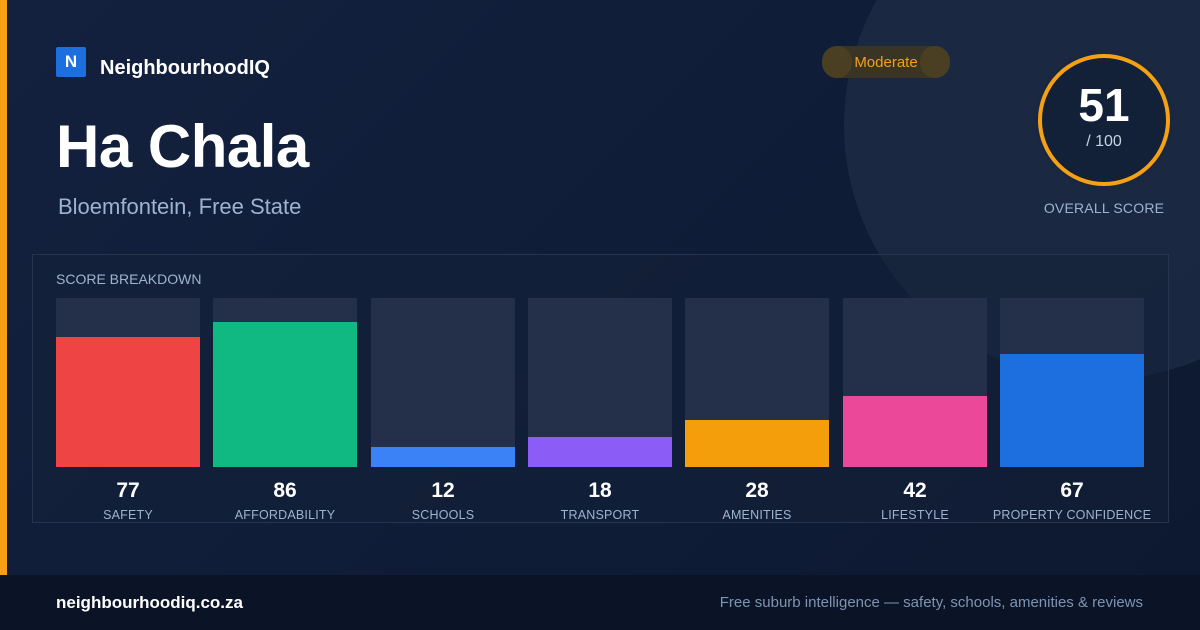  Describe the element at coordinates (443, 490) in the screenshot. I see `bar-value: 12` at that location.